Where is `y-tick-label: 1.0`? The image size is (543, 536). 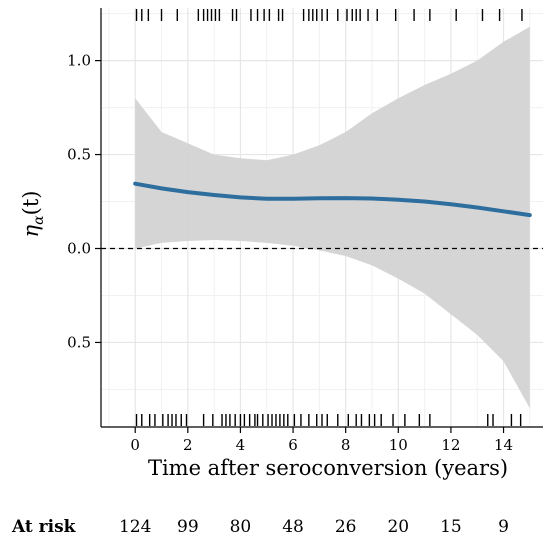 y-tick-label: 1.0 is located at coordinates (79, 61).